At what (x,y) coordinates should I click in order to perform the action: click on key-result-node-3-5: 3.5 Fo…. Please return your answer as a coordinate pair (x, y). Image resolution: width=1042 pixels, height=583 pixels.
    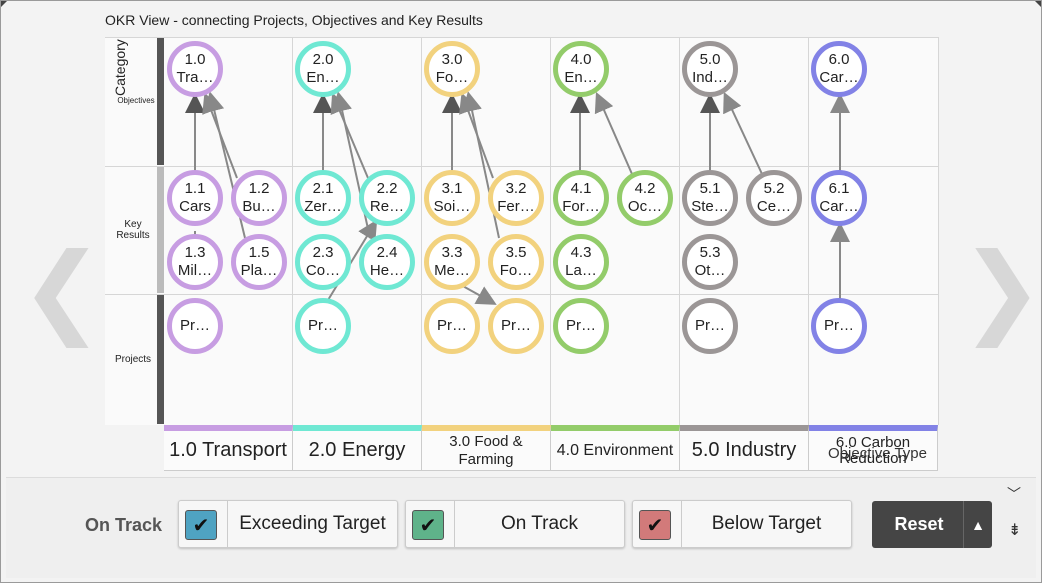
    Looking at the image, I should click on (516, 262).